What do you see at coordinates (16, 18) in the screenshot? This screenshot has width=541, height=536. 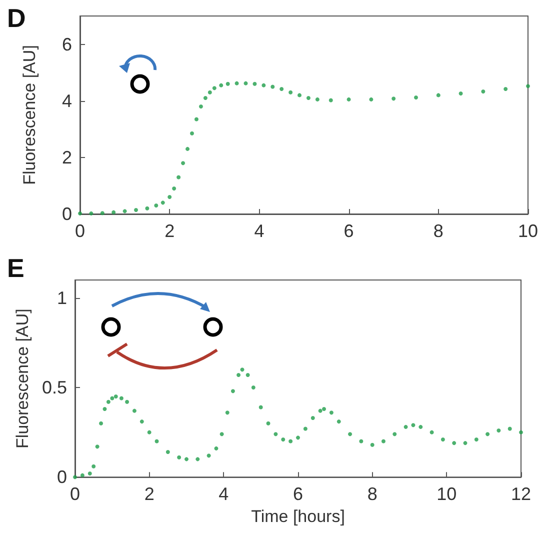 I see `chart-title: D` at bounding box center [16, 18].